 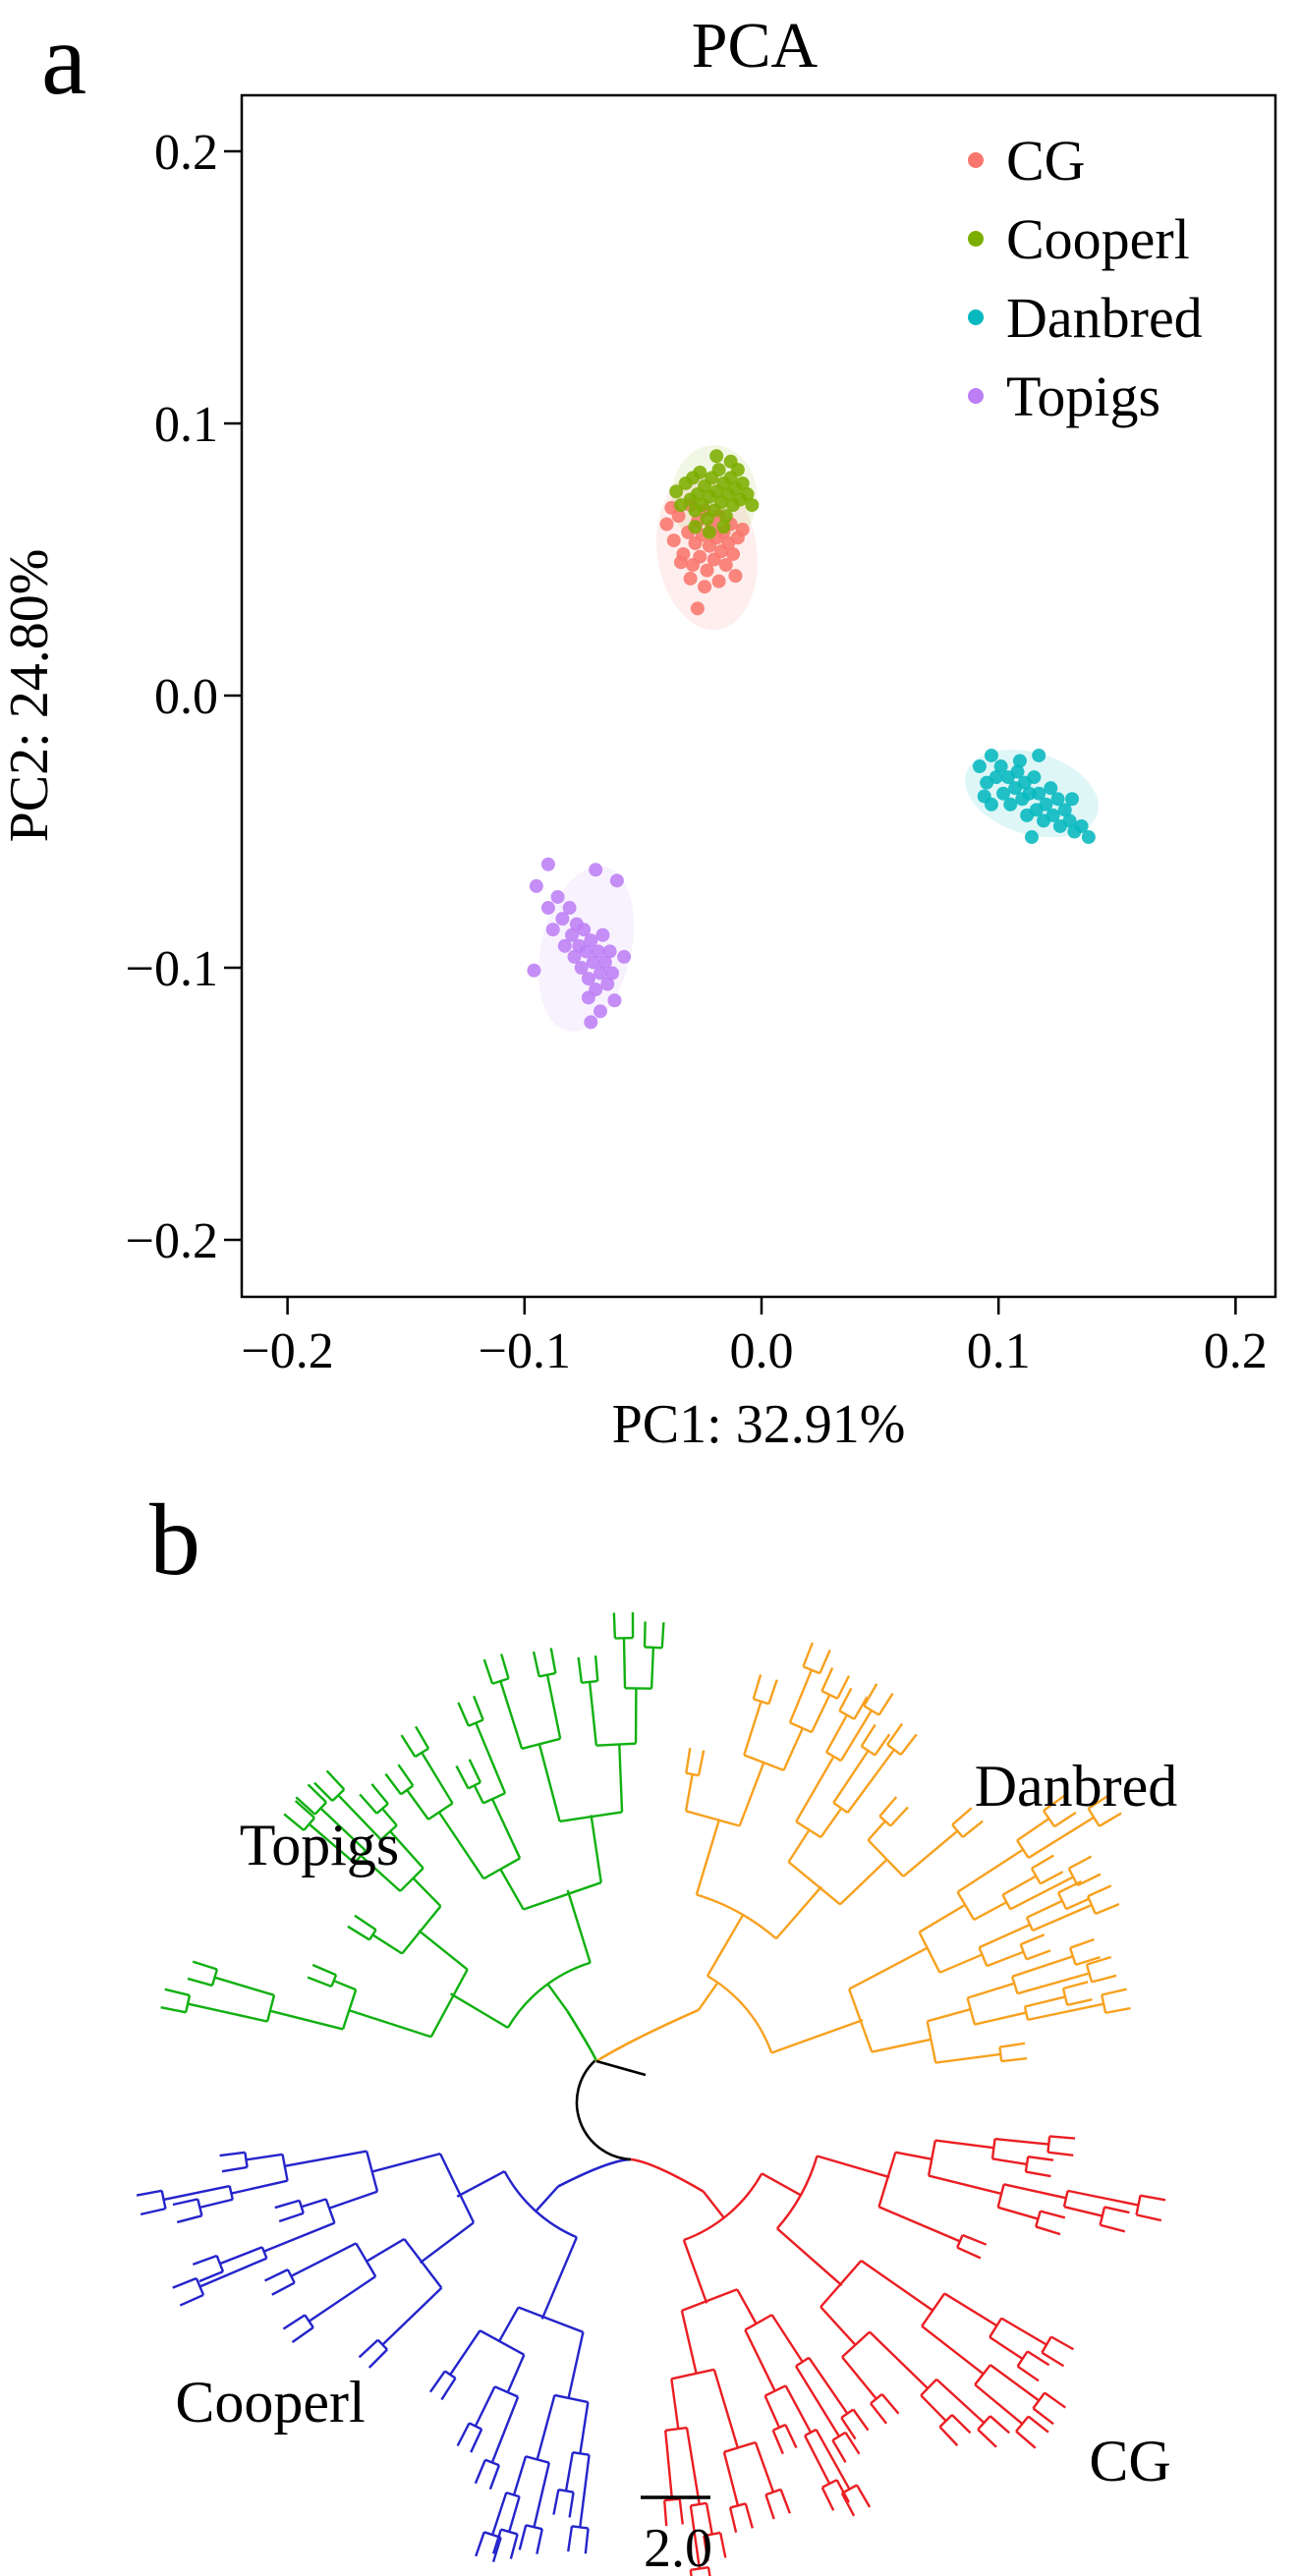 I want to click on y-tick-label: −0.2, so click(x=172, y=1241).